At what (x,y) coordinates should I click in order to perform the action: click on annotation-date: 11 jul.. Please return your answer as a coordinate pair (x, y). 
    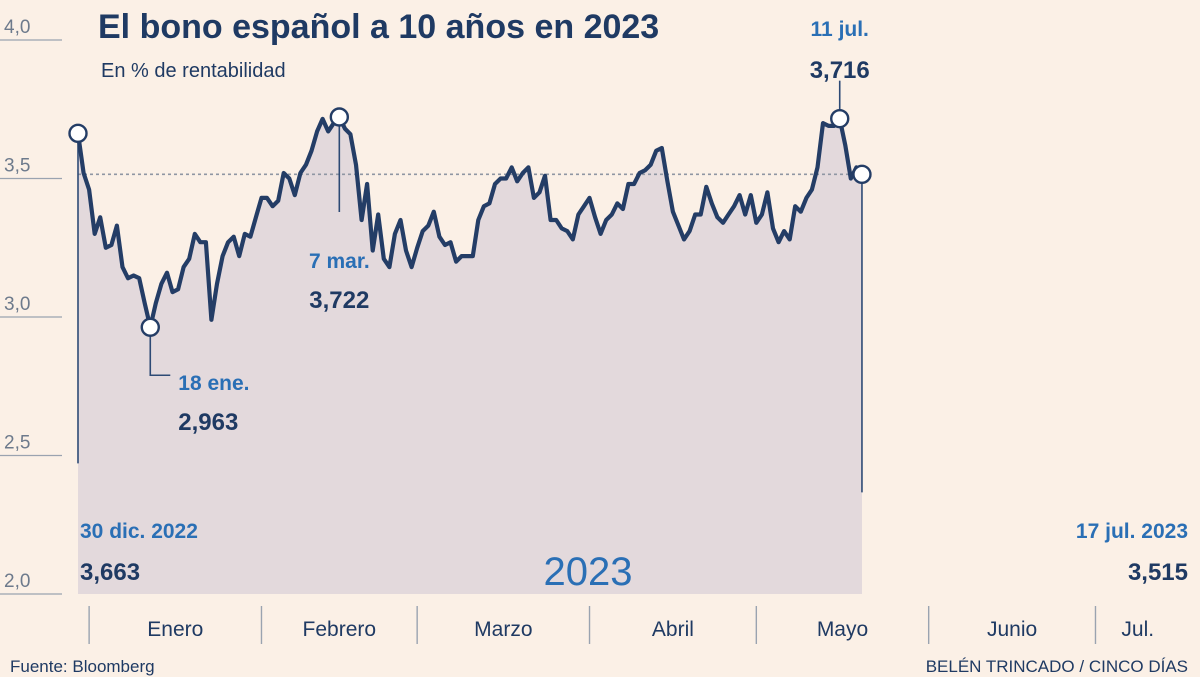
    Looking at the image, I should click on (840, 29).